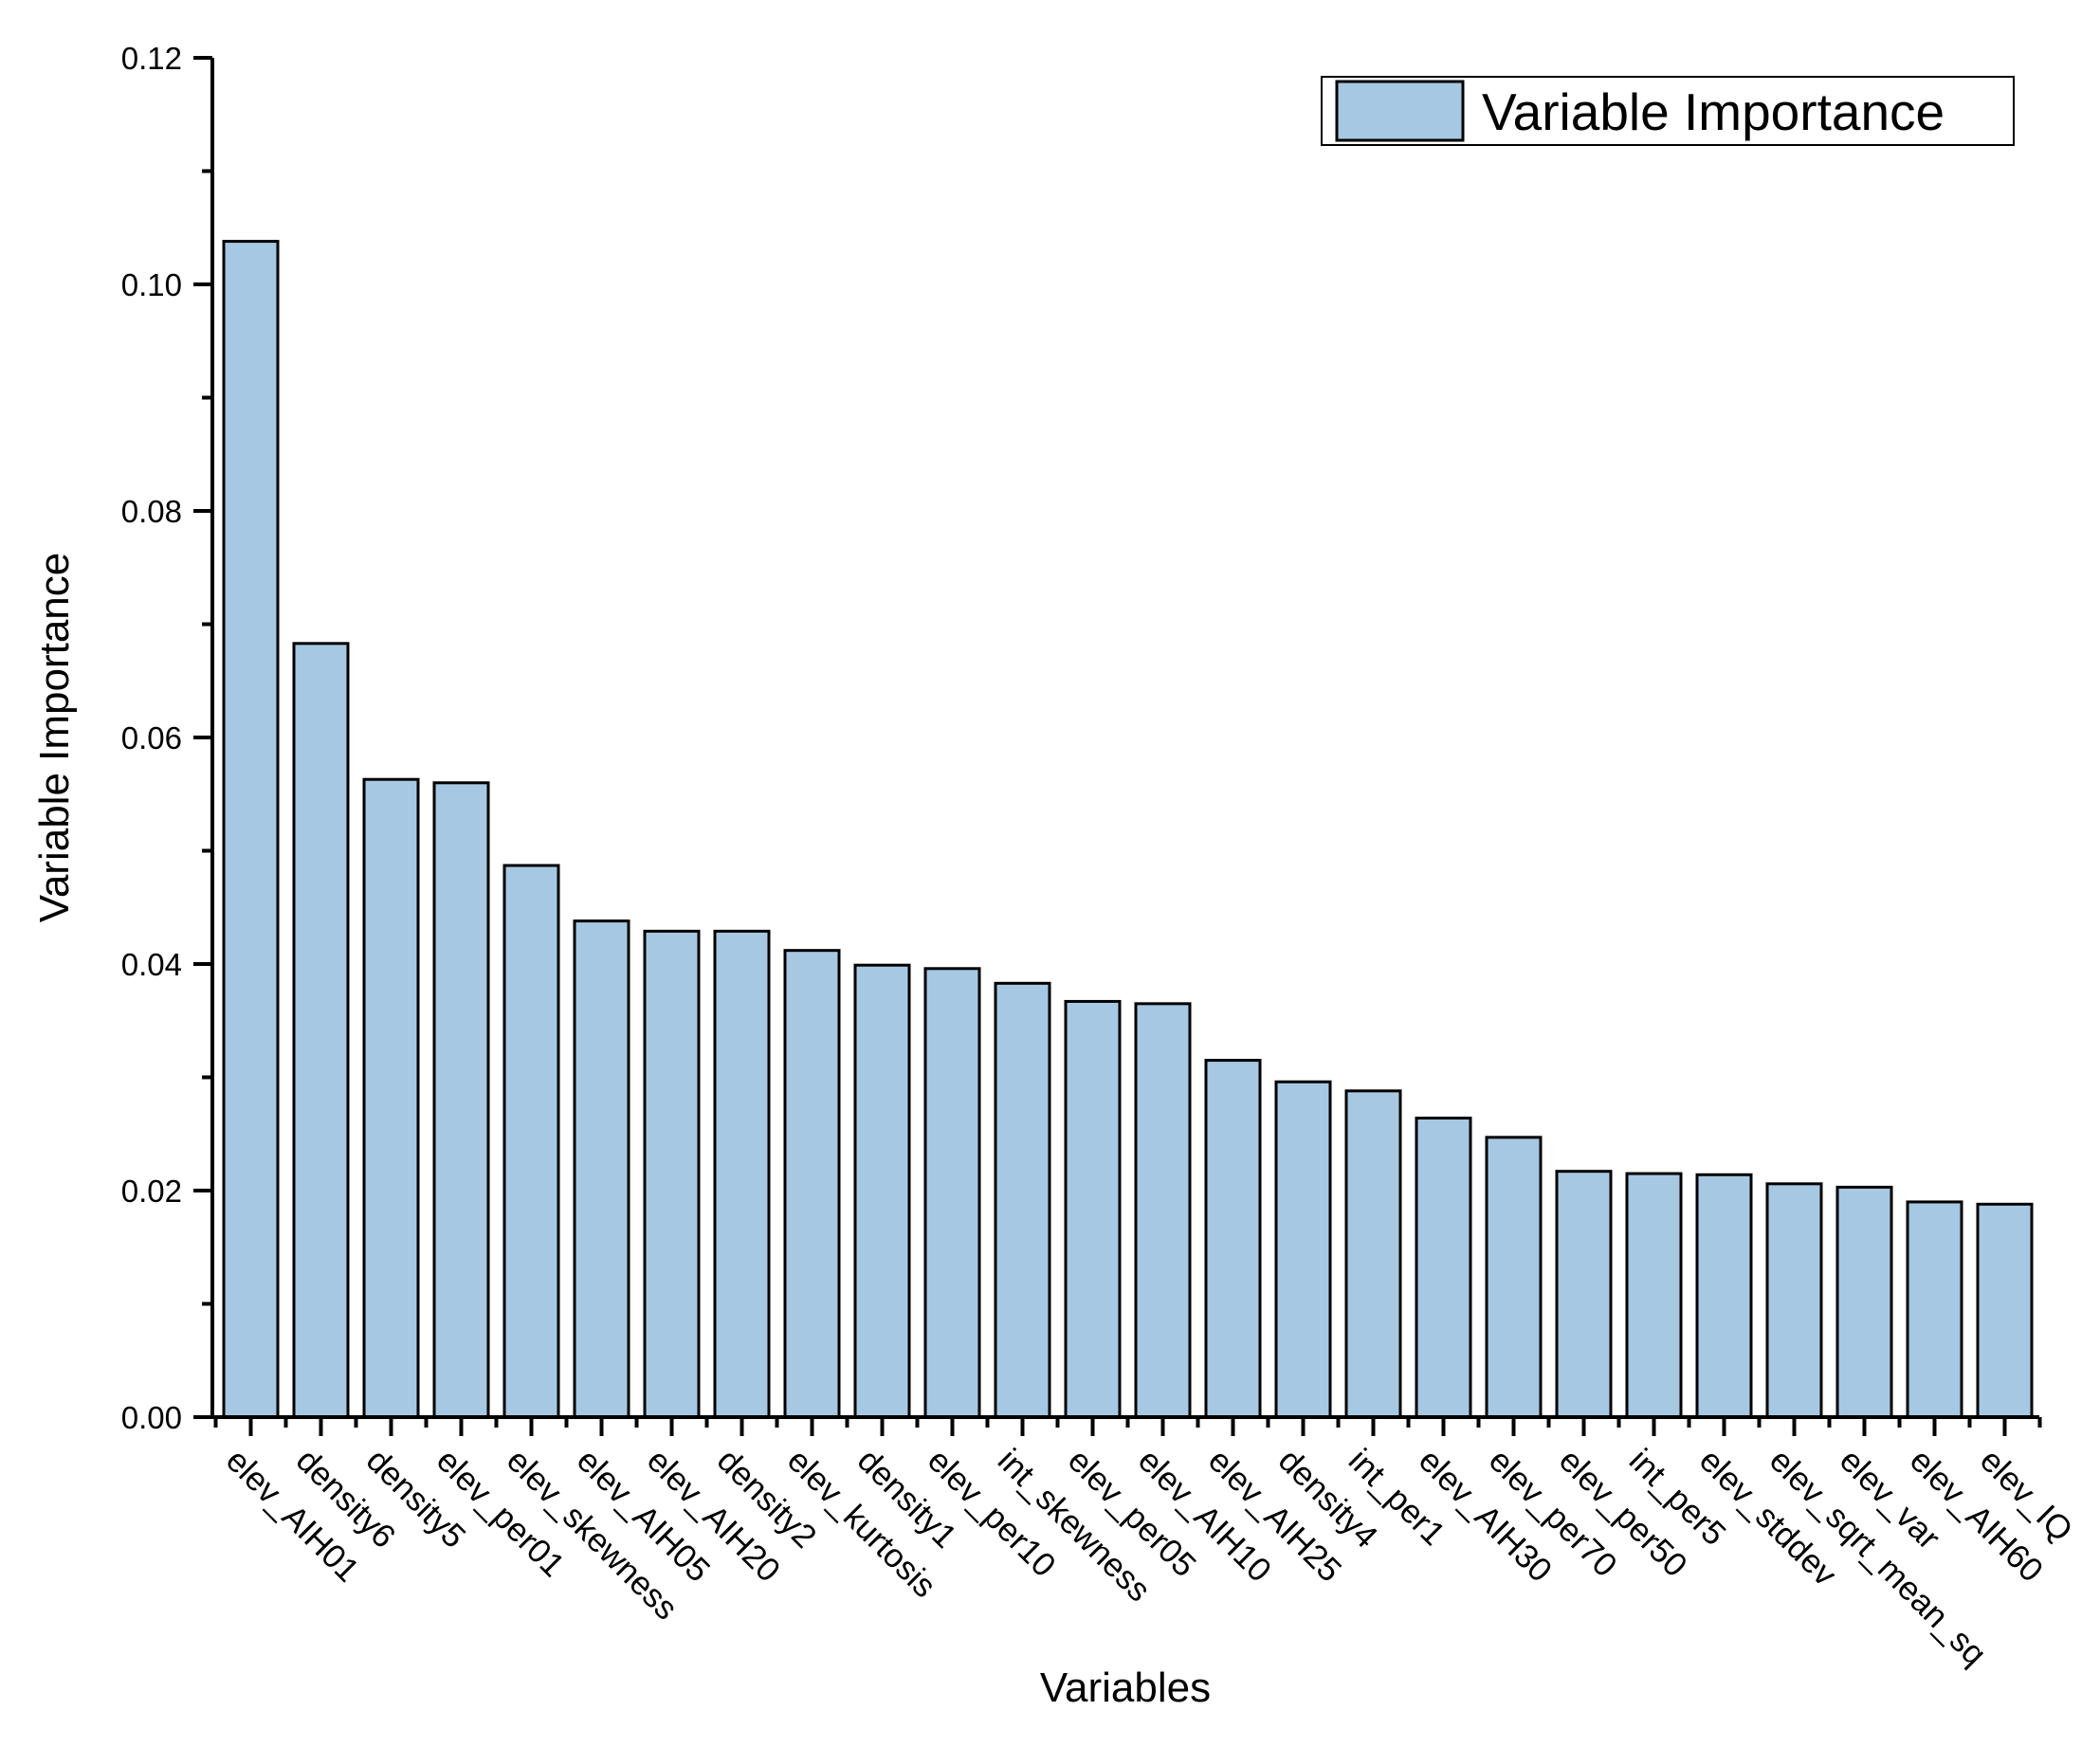 Image resolution: width=2100 pixels, height=1747 pixels. What do you see at coordinates (1443, 1268) in the screenshot?
I see `bar-elev_AIH30` at bounding box center [1443, 1268].